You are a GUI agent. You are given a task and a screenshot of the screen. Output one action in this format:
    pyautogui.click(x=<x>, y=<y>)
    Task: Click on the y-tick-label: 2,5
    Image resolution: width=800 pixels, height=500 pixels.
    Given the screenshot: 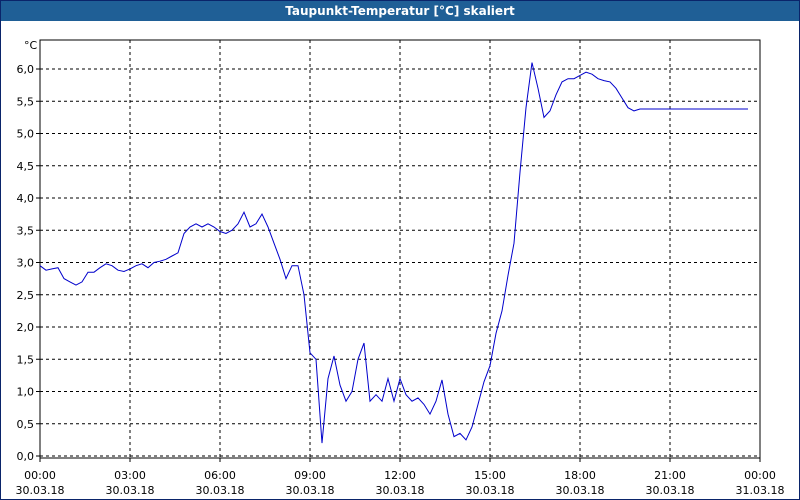 What is the action you would take?
    pyautogui.click(x=26, y=295)
    